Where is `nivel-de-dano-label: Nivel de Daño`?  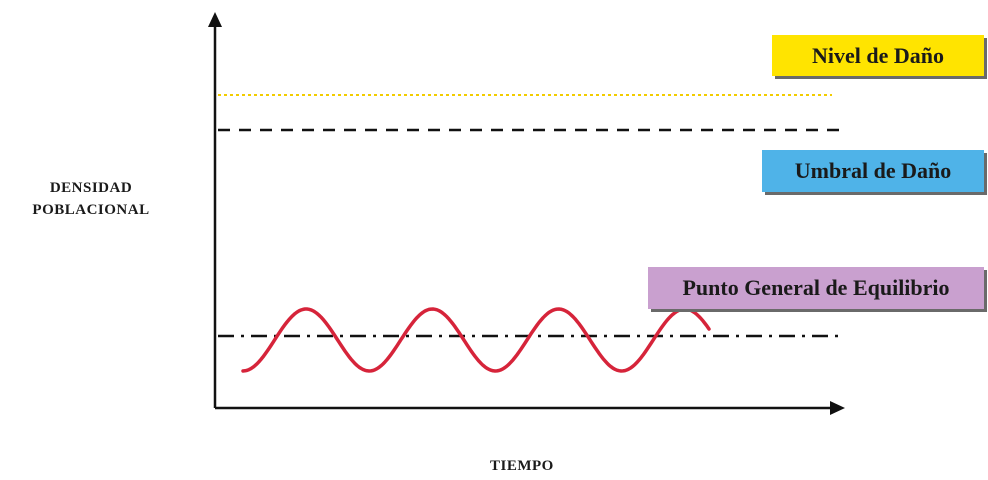 nivel-de-dano-label: Nivel de Daño is located at coordinates (878, 55).